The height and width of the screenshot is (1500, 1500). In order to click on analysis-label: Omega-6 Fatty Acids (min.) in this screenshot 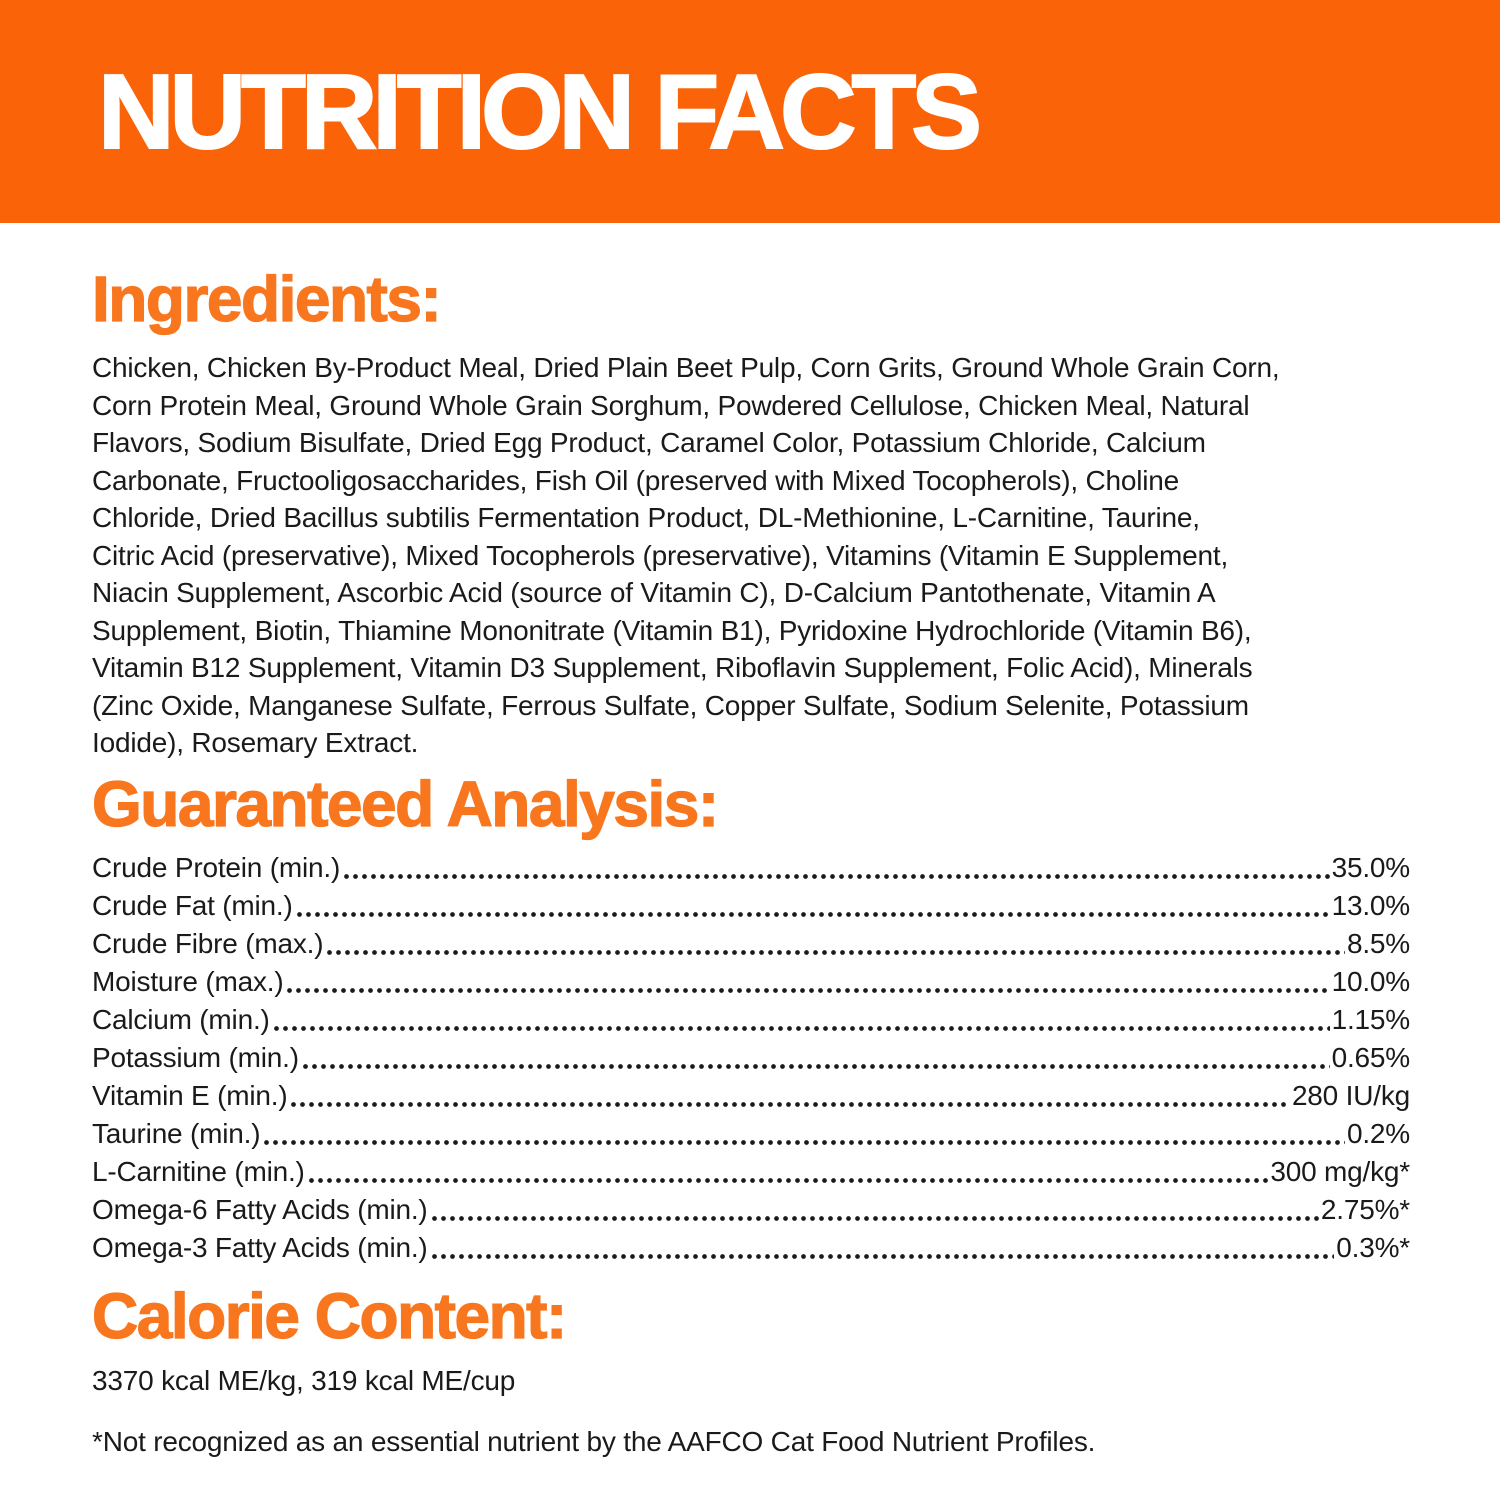, I will do `click(260, 1209)`.